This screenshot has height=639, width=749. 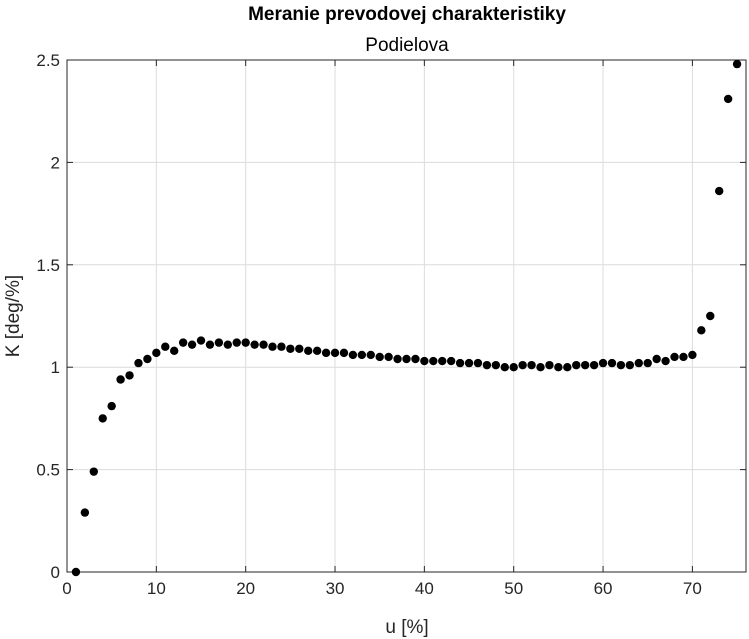 I want to click on x-tick-label: 30, so click(x=335, y=588).